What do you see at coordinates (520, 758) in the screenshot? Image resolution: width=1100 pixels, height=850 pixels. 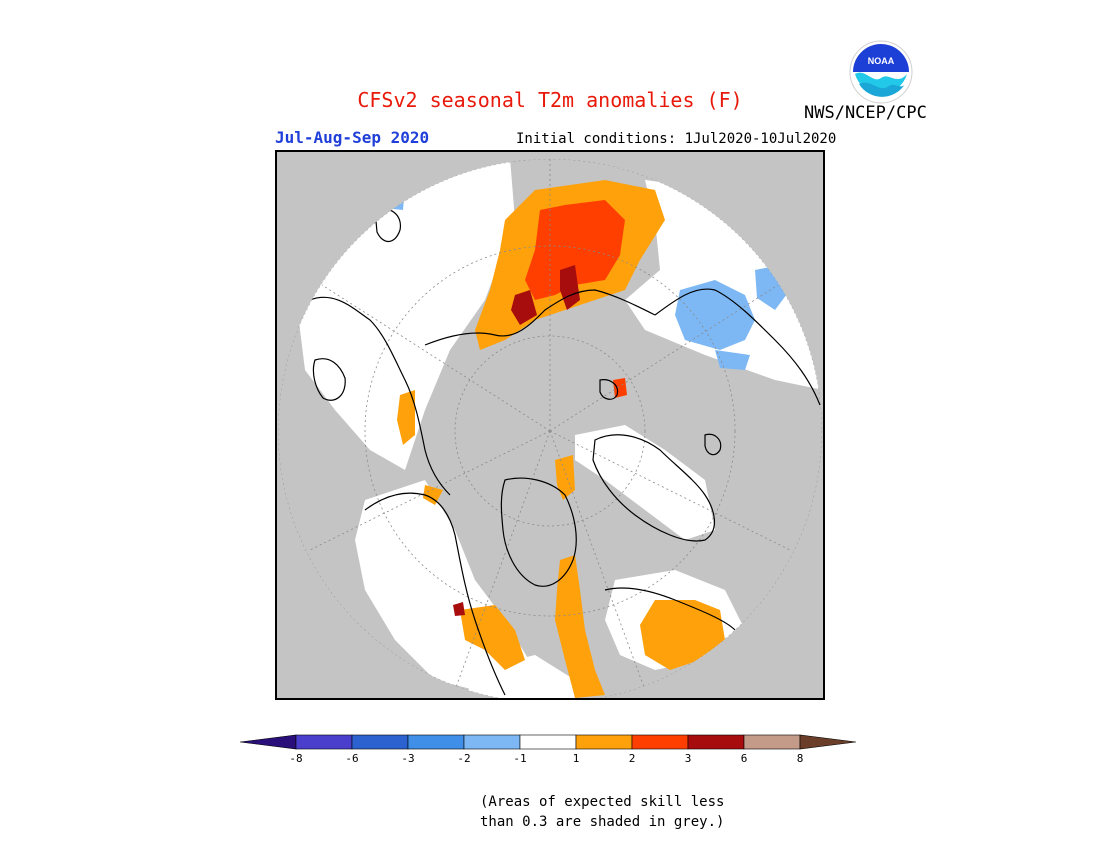 I see `colorbar-tick-label: -1` at bounding box center [520, 758].